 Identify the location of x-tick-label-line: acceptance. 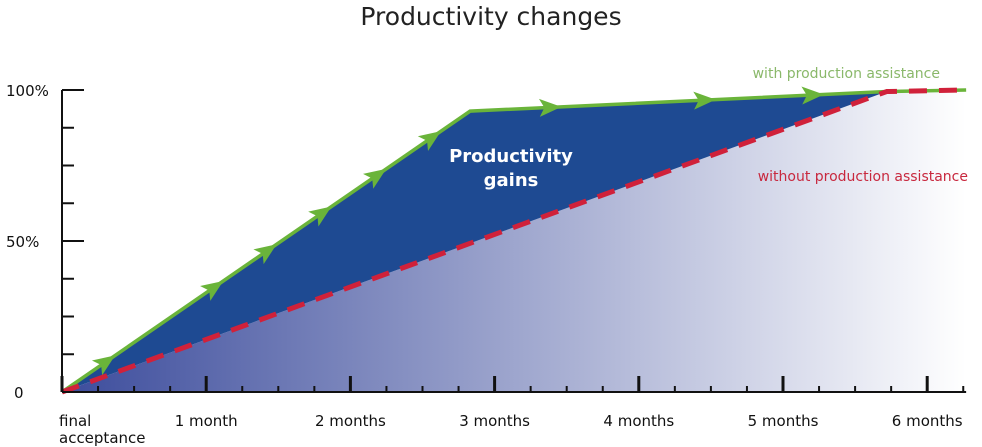
(102, 438).